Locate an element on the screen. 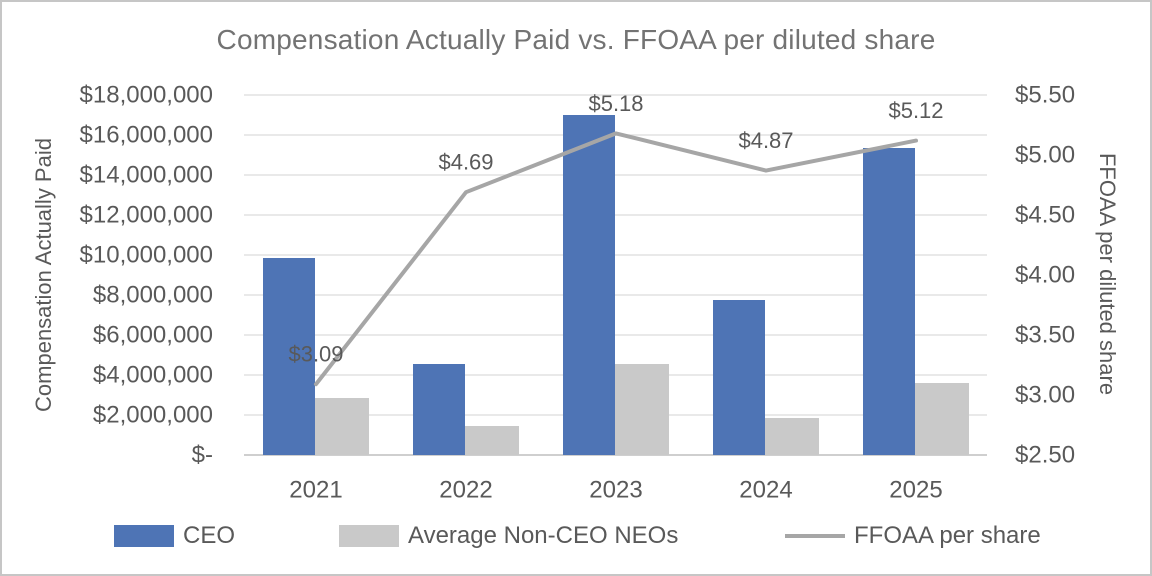  bar-average-non-ceo-neos-2022 is located at coordinates (492, 440).